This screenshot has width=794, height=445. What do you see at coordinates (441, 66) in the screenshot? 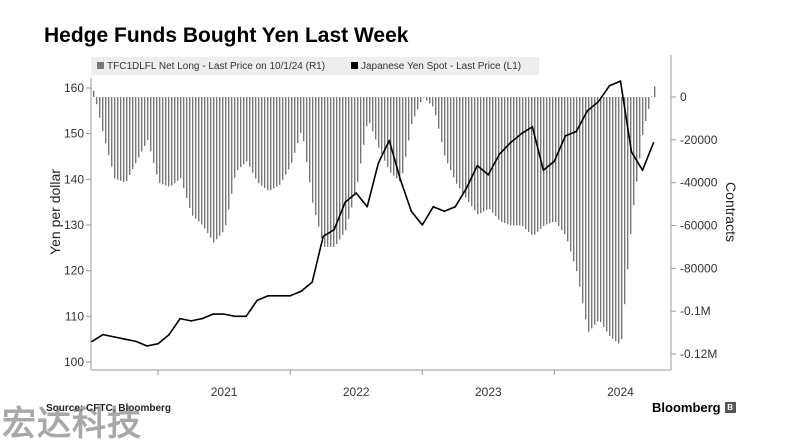
I see `legend-line-label: Japanese Yen Spot - Last Price (L1)` at bounding box center [441, 66].